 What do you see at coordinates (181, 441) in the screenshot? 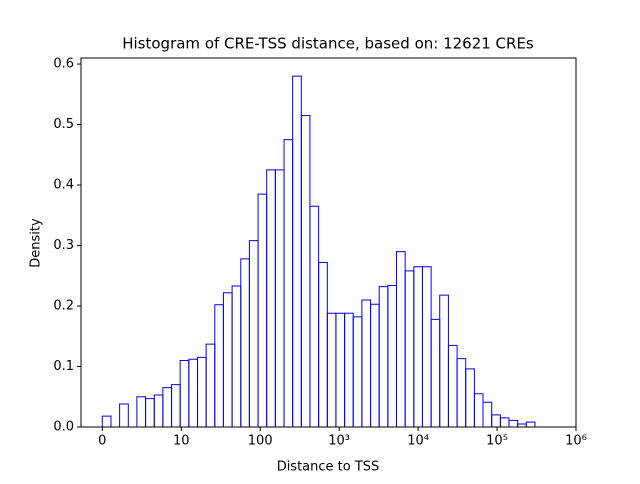
I see `x-tick-label: 10` at bounding box center [181, 441].